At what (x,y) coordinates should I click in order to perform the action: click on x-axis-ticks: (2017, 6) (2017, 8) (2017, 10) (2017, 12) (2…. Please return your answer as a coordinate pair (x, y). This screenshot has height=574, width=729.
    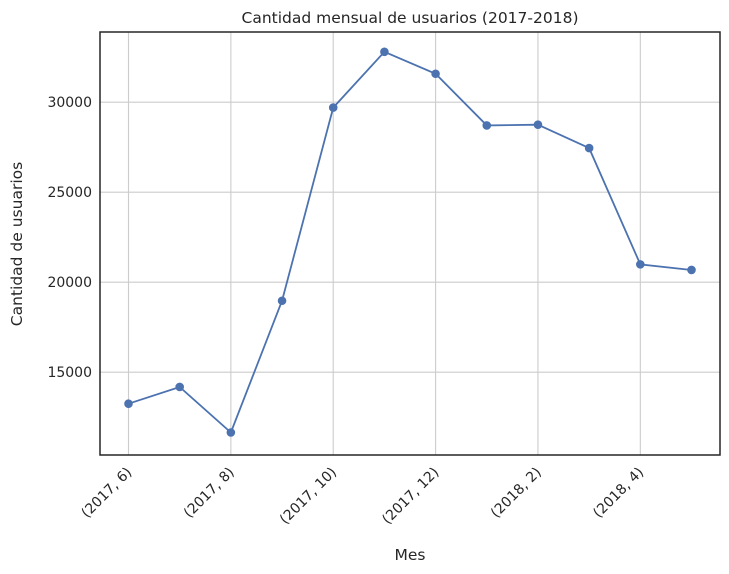
    Looking at the image, I should click on (362, 496).